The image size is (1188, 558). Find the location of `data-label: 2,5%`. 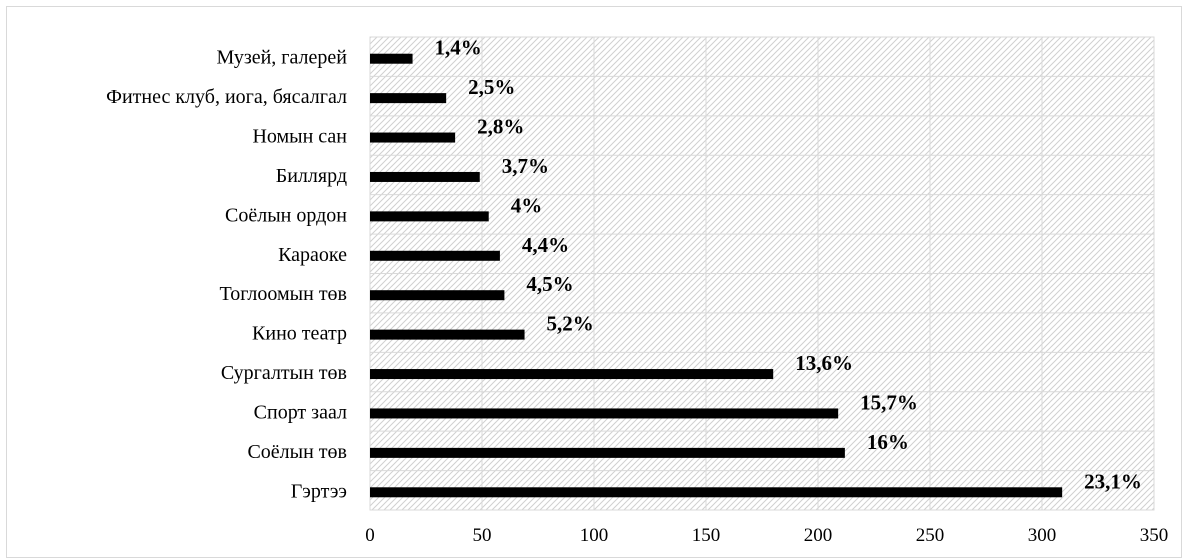

data-label: 2,5% is located at coordinates (491, 87).